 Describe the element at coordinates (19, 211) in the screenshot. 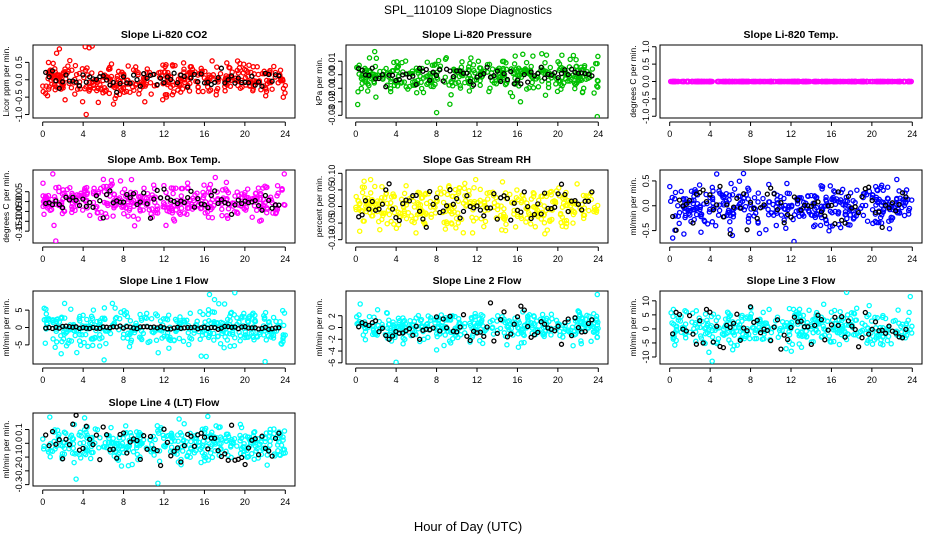

I see `y-tick-label: -0.05` at that location.